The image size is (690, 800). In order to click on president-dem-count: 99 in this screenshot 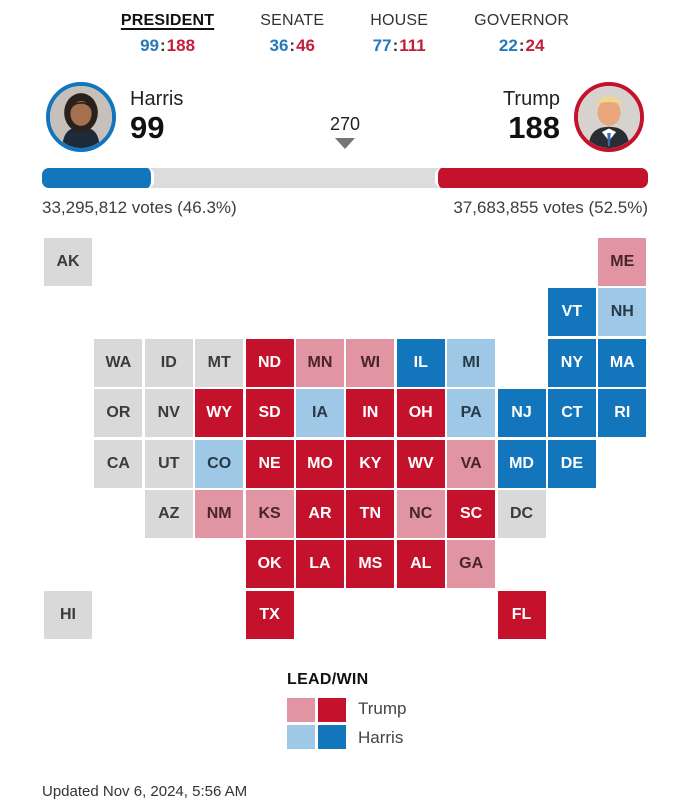, I will do `click(149, 45)`.